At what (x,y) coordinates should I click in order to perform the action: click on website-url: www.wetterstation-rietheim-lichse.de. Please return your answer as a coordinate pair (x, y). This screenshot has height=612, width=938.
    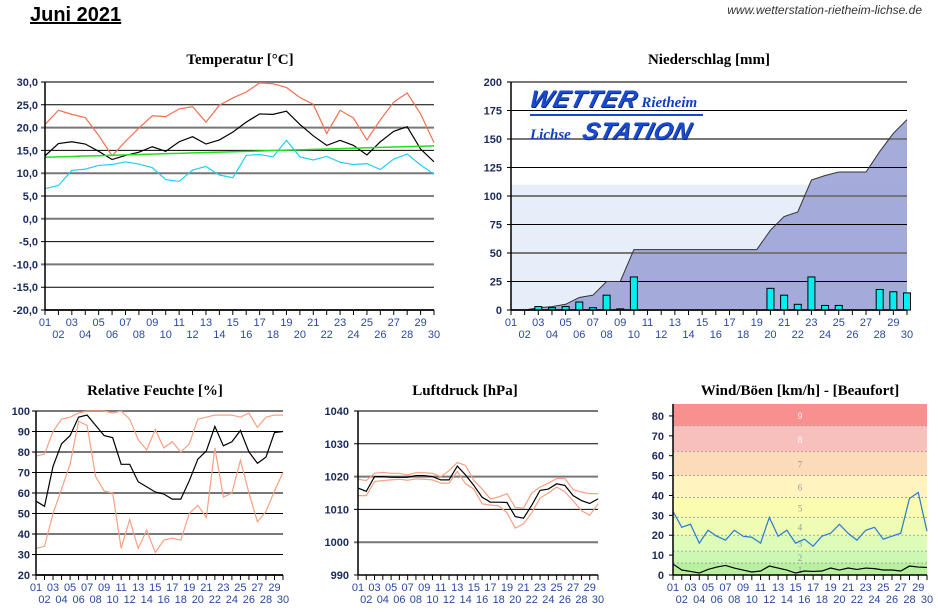
    Looking at the image, I should click on (824, 10).